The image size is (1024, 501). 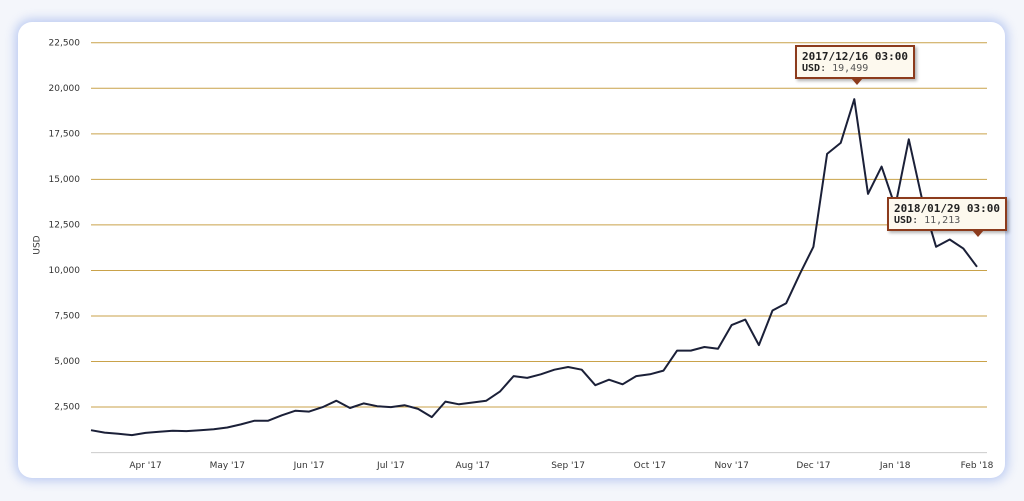 I want to click on y-tick-label: 15,000, so click(x=65, y=180).